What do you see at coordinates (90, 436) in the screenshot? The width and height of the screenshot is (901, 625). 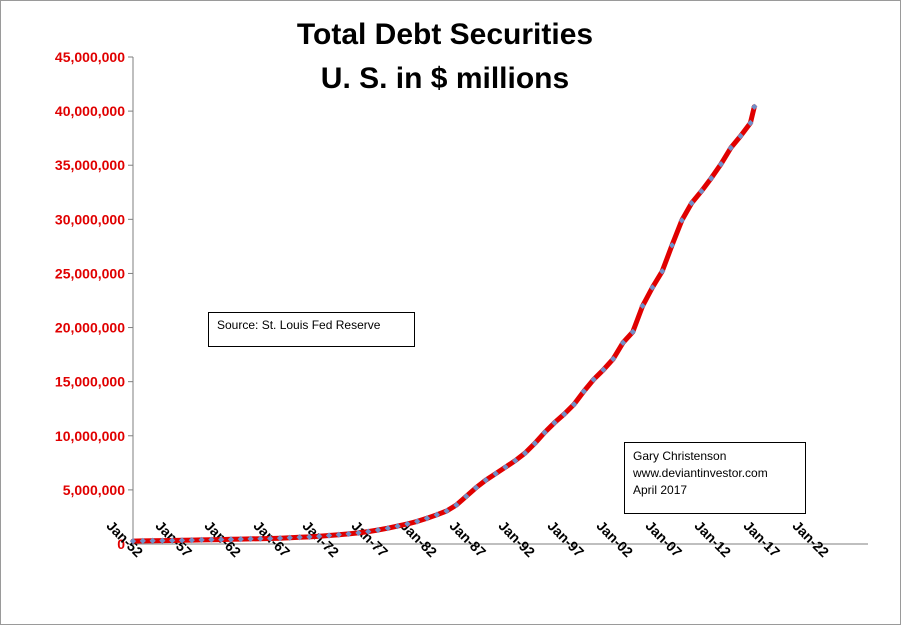 I see `y-tick-label: 10,000,000` at bounding box center [90, 436].